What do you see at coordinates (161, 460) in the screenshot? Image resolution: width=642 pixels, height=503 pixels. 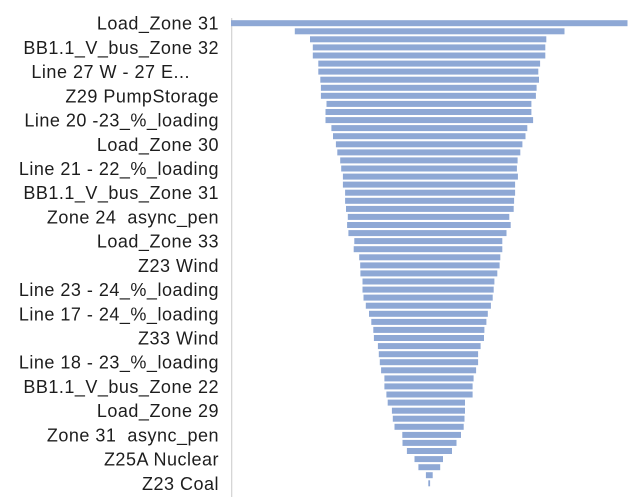 I see `svg-text: Z25A Nuclear` at bounding box center [161, 460].